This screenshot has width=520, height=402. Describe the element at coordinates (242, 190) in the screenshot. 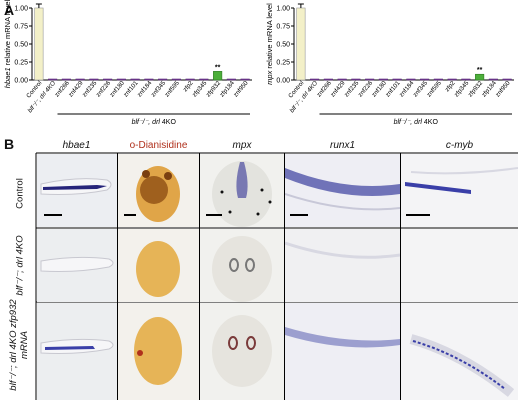

I see `image-control-mpx` at that location.